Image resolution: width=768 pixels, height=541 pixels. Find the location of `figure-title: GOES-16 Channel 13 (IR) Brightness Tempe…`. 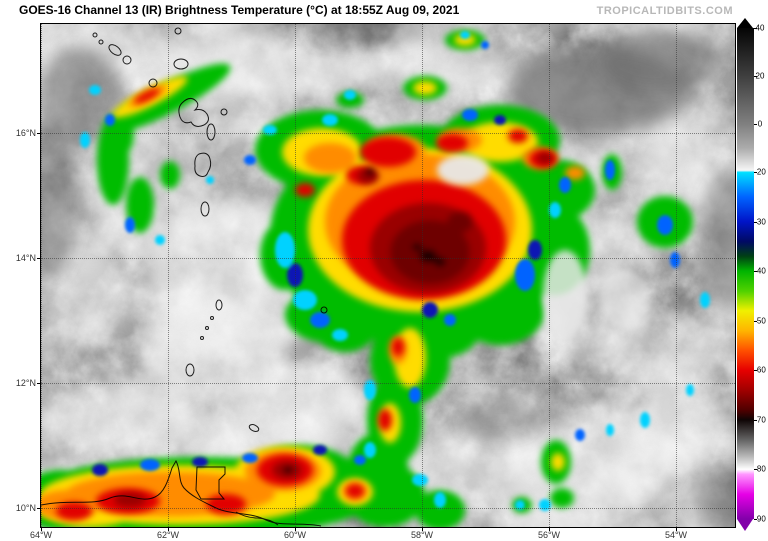

figure-title: GOES-16 Channel 13 (IR) Brightness Tempe… is located at coordinates (239, 10).